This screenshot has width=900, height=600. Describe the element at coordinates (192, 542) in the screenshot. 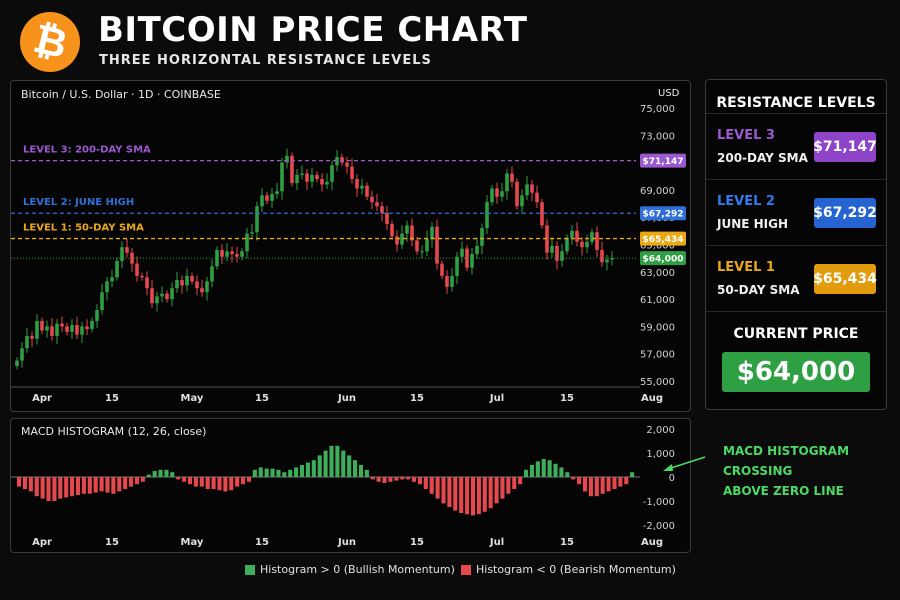

I see `macd-x-tick-label: May` at that location.